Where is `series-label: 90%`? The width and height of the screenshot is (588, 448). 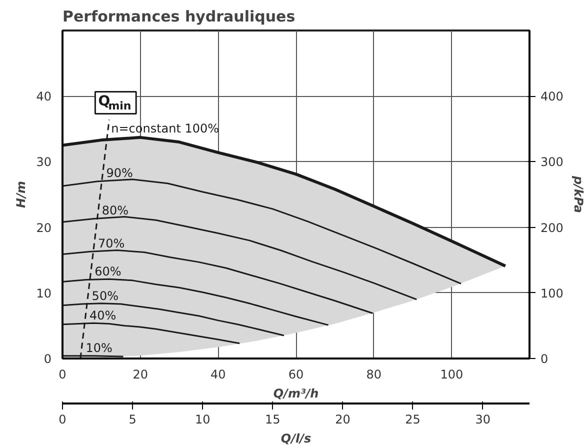 series-label: 90% is located at coordinates (119, 173).